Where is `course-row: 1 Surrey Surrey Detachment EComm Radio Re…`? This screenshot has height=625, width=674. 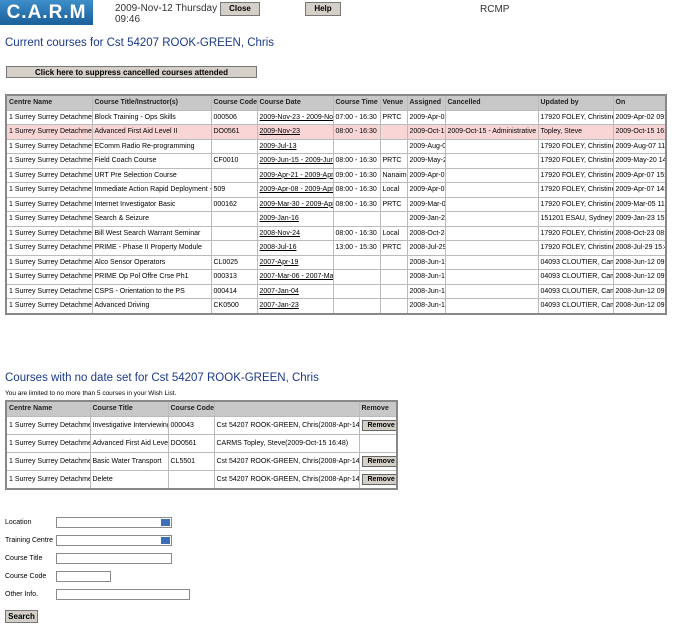 course-row: 1 Surrey Surrey Detachment EComm Radio Re… is located at coordinates (336, 146).